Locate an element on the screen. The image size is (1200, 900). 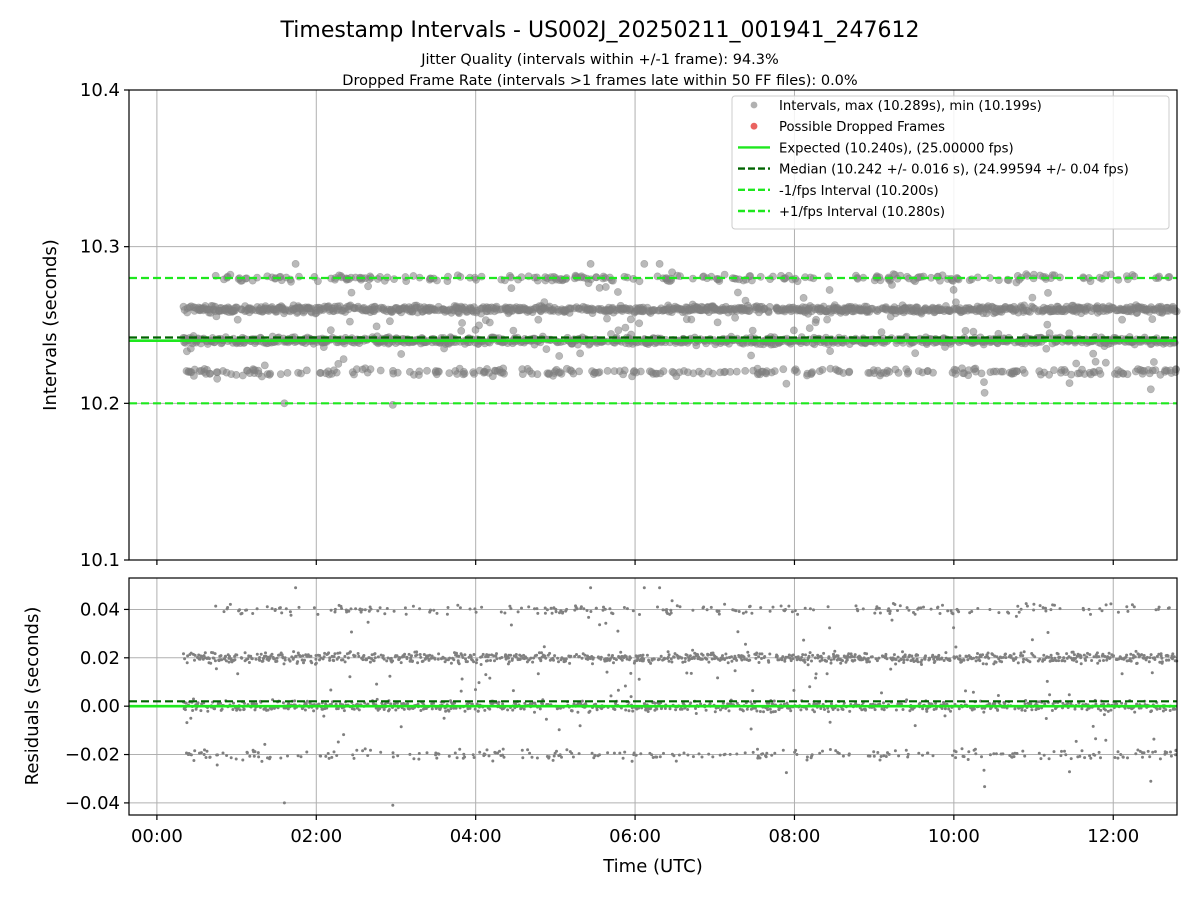
top-y-tick-label: 10.2 is located at coordinates (100, 403).